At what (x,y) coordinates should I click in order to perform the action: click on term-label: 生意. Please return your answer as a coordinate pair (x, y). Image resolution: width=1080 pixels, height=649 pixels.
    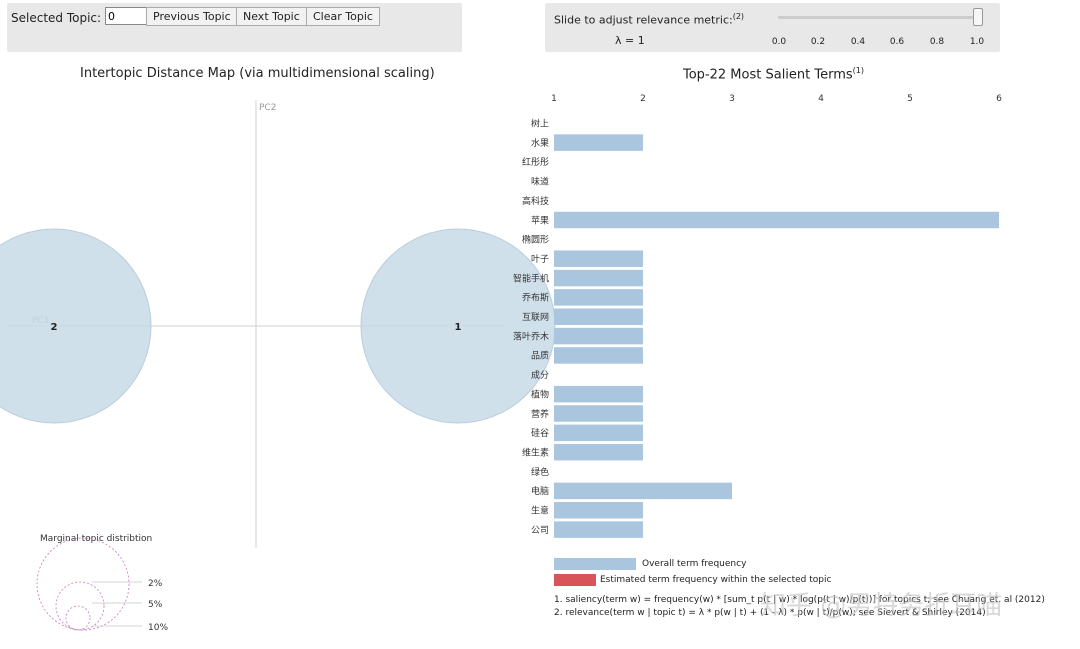
    Looking at the image, I should click on (540, 511).